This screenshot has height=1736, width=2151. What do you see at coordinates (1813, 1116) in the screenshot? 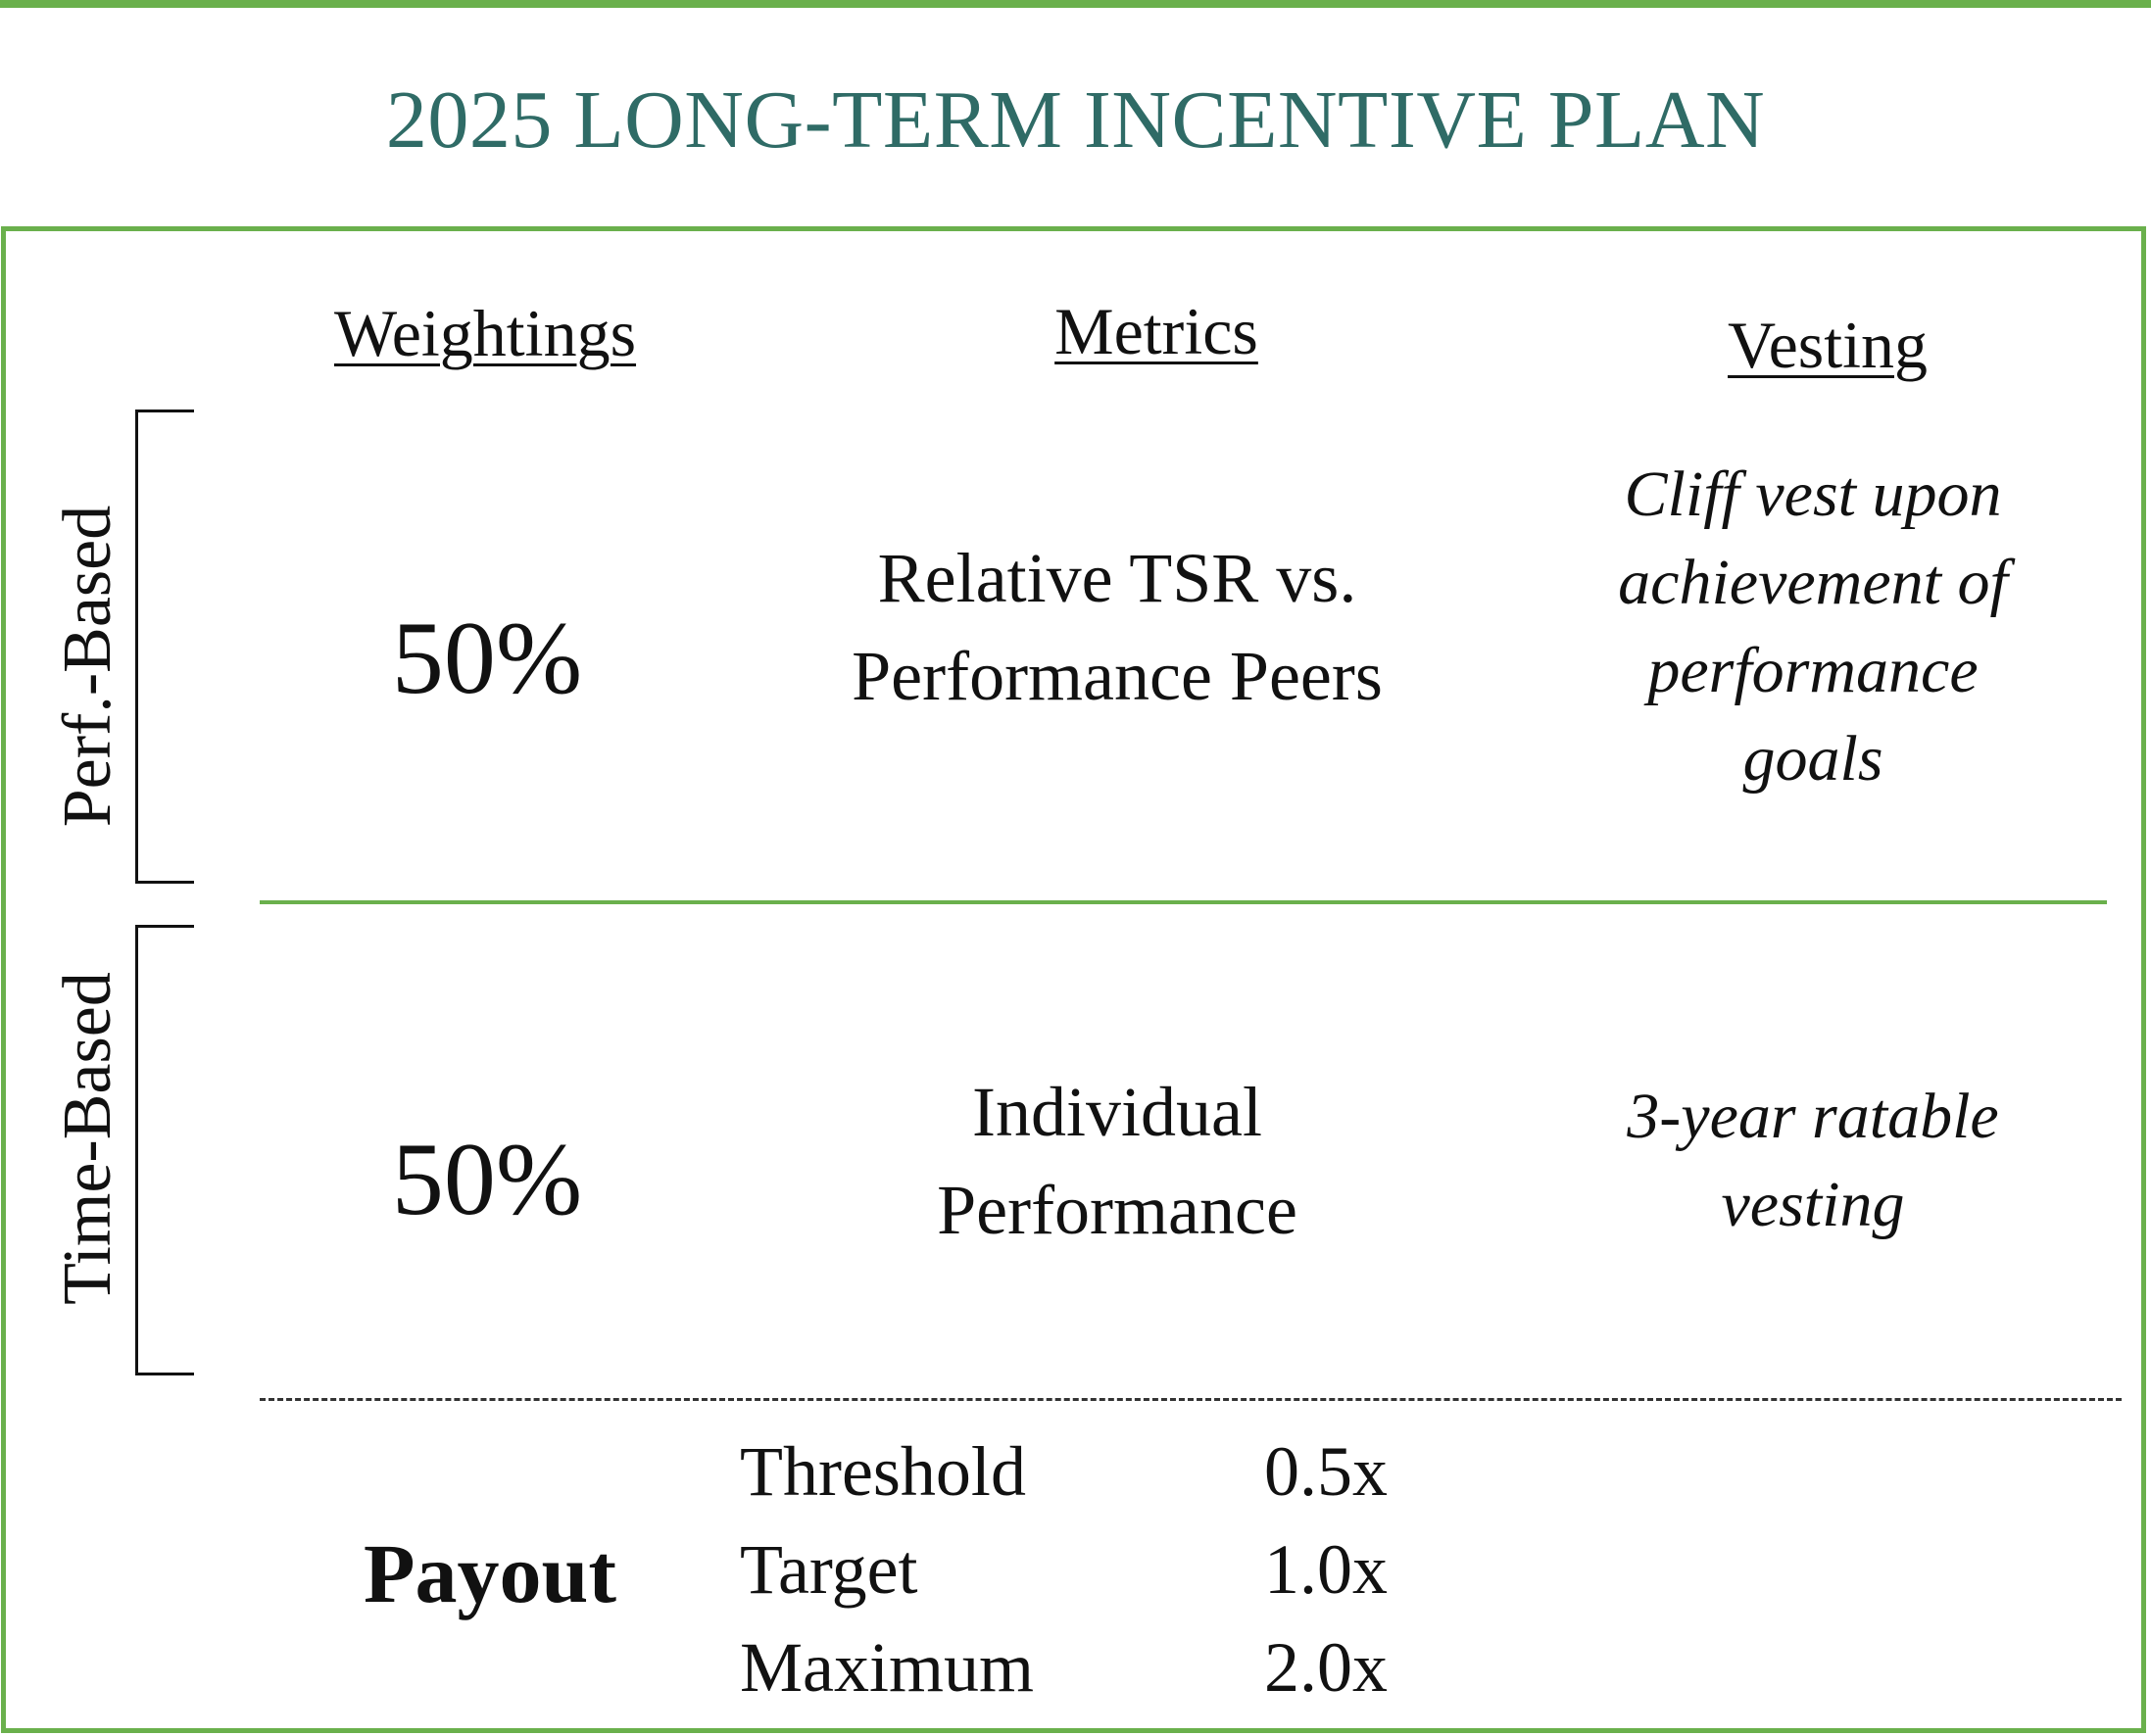
I see `vesting-line: 3-year ratable` at bounding box center [1813, 1116].